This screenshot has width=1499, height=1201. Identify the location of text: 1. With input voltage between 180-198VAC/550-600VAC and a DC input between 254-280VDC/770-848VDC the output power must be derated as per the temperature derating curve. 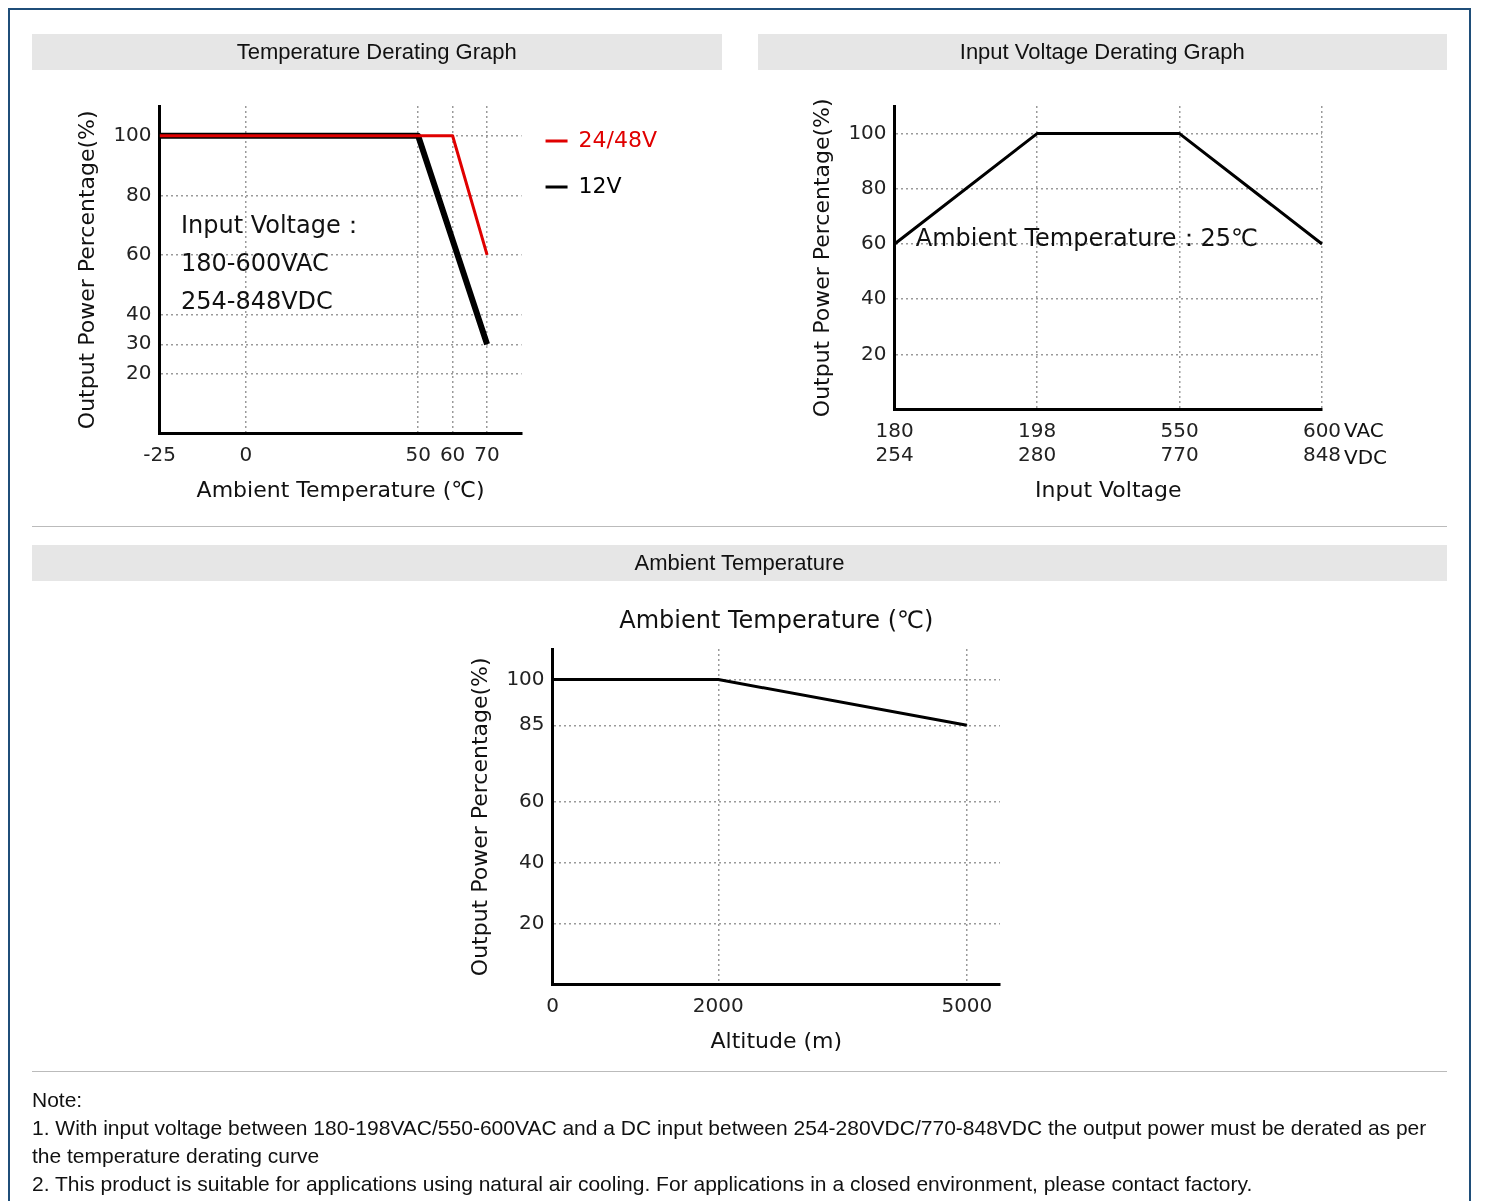
(730, 1142).